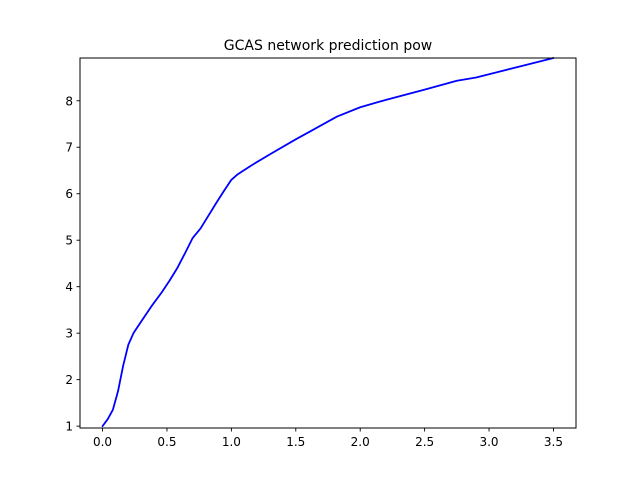  Describe the element at coordinates (69, 241) in the screenshot. I see `y-tick-label: 5` at that location.